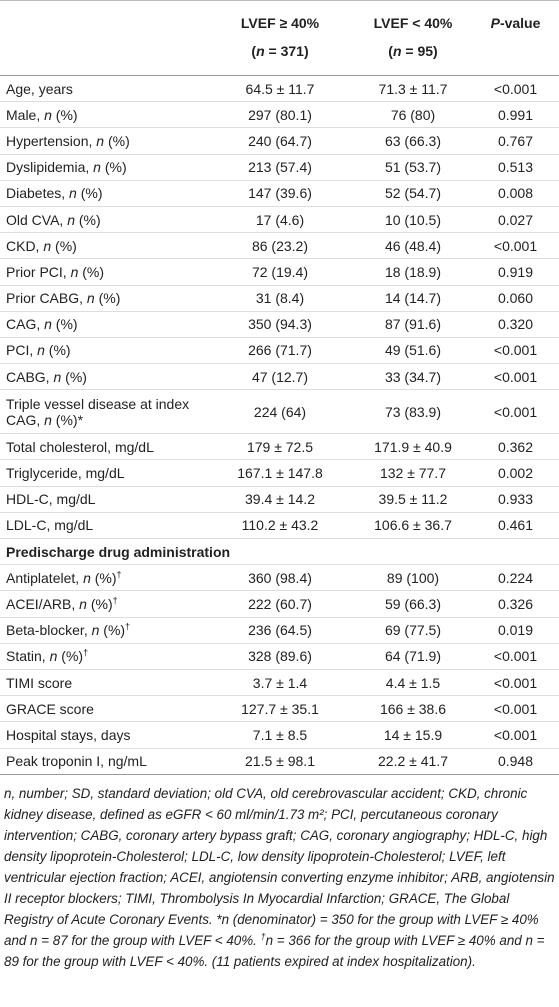 This screenshot has height=1007, width=559. What do you see at coordinates (413, 245) in the screenshot?
I see `value-cell: 46 (48.4)` at bounding box center [413, 245].